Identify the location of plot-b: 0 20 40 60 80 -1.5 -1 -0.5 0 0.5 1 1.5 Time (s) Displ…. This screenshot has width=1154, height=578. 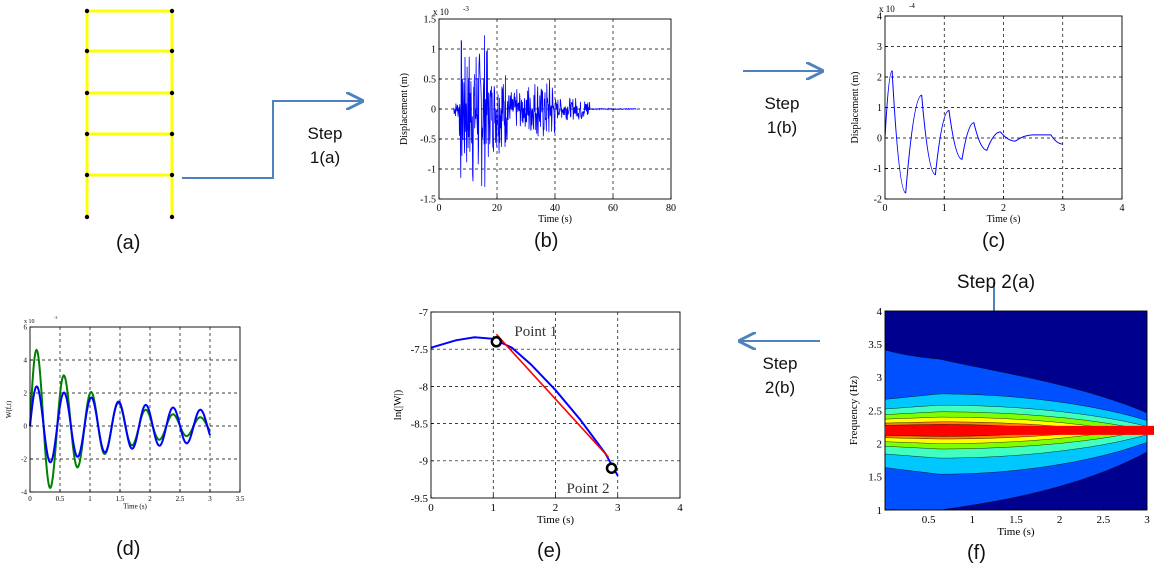
(537, 115).